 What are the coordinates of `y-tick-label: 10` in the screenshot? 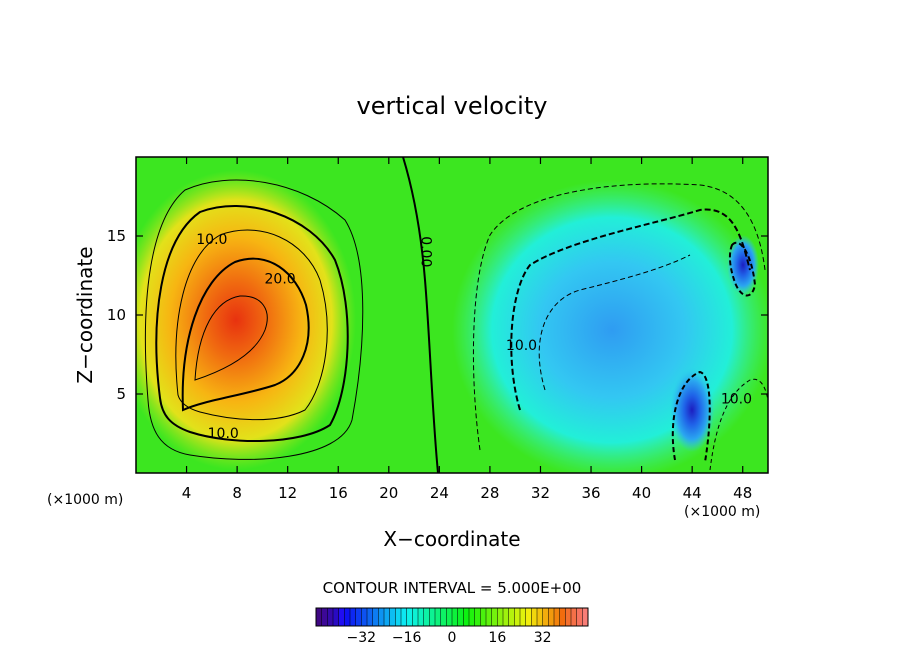 It's located at (116, 315).